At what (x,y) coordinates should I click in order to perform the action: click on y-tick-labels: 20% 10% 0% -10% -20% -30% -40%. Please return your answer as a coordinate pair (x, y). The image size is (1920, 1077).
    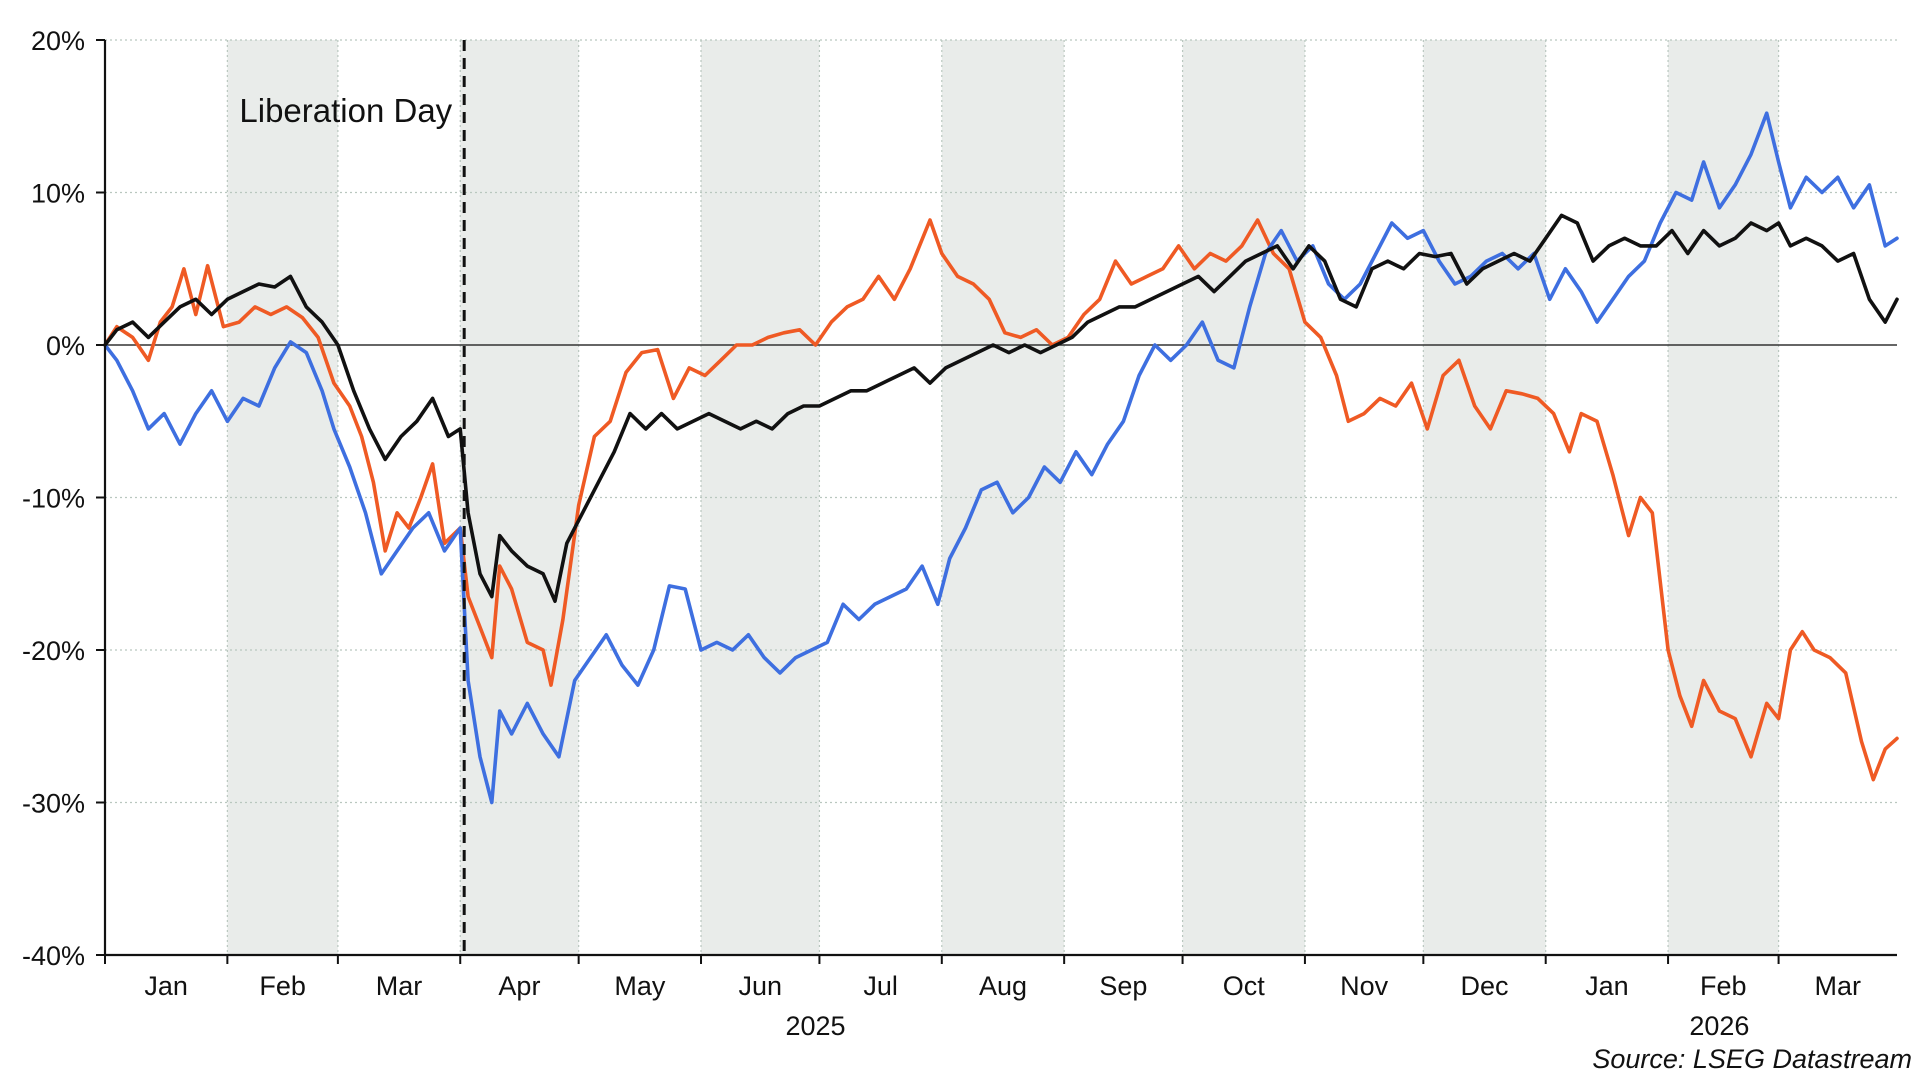
    Looking at the image, I should click on (53, 498).